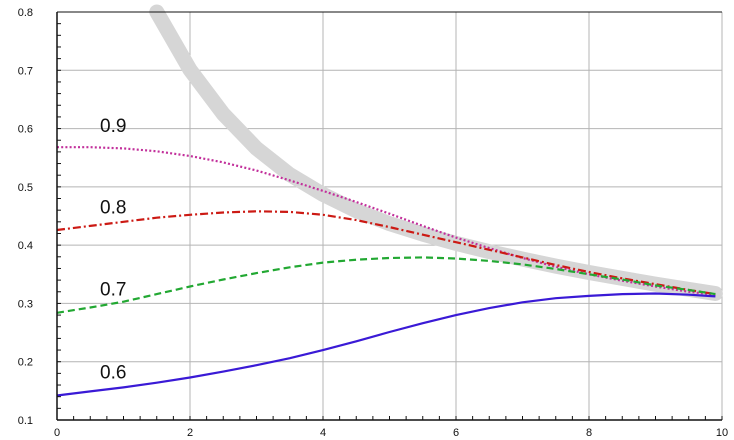 This screenshot has width=734, height=440. I want to click on y-tick-label: 0.4, so click(25, 246).